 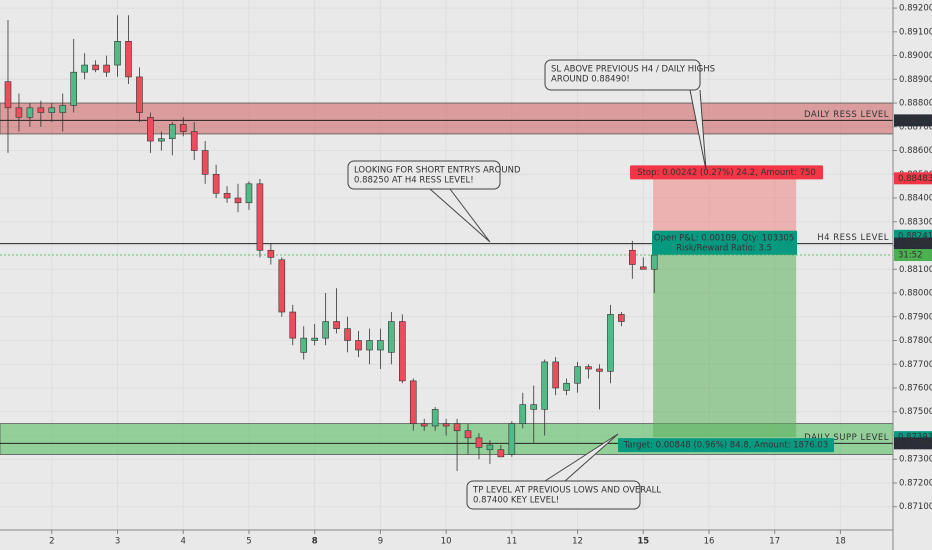 What do you see at coordinates (846, 438) in the screenshot?
I see `level-label: DAILY SUPP LEVEL` at bounding box center [846, 438].